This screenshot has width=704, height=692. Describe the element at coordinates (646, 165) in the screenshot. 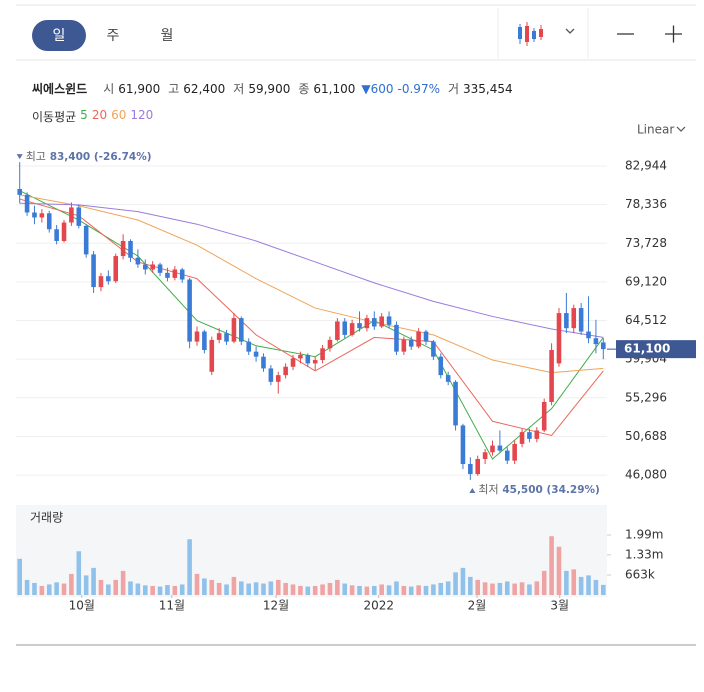

I see `y-tick-label: 82,944` at that location.